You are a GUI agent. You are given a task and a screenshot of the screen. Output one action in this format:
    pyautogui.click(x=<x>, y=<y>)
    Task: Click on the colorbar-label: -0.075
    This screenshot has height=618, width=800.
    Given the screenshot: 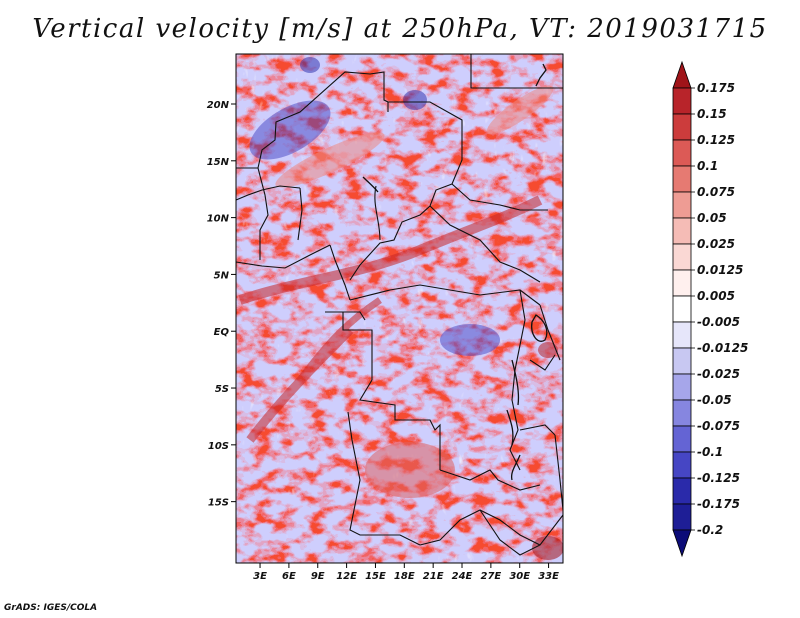 What is the action you would take?
    pyautogui.click(x=718, y=426)
    